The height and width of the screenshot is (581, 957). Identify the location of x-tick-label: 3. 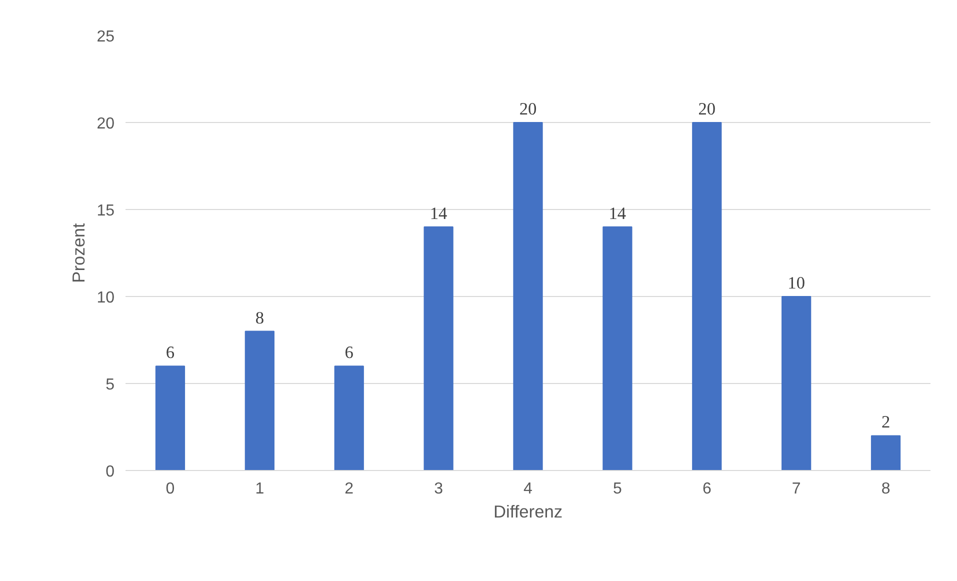
(439, 489).